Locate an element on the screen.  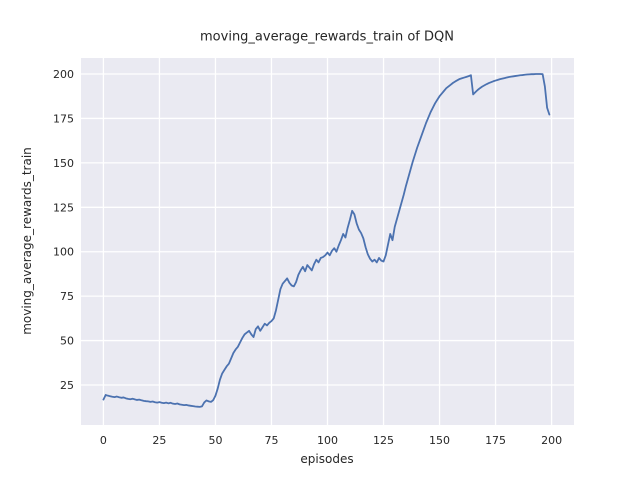
x-tick-label: 0 is located at coordinates (103, 440).